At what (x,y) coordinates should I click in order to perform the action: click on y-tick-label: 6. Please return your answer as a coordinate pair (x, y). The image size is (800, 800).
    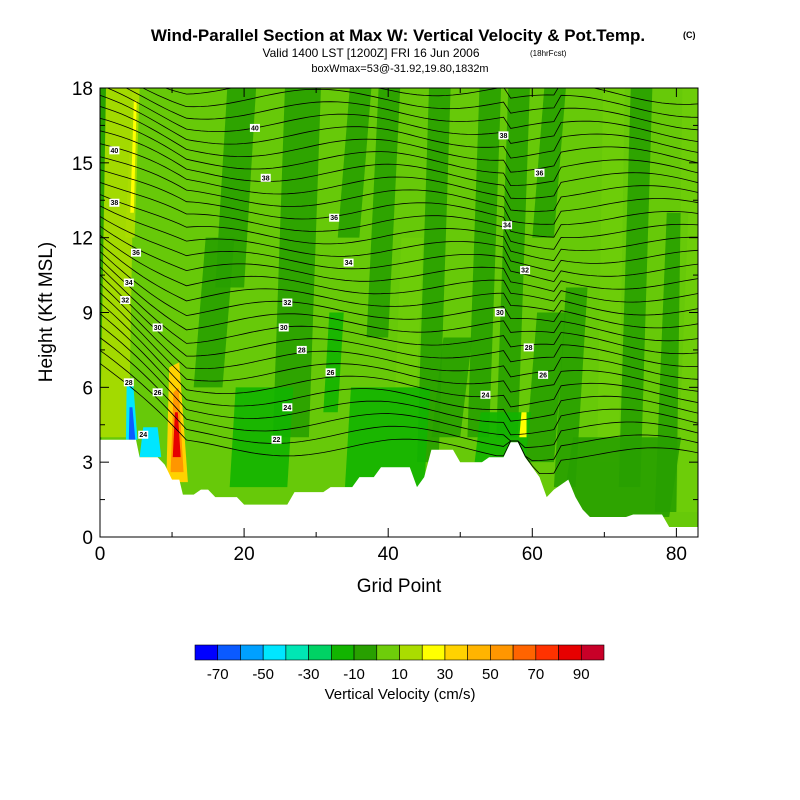
    Looking at the image, I should click on (87, 388).